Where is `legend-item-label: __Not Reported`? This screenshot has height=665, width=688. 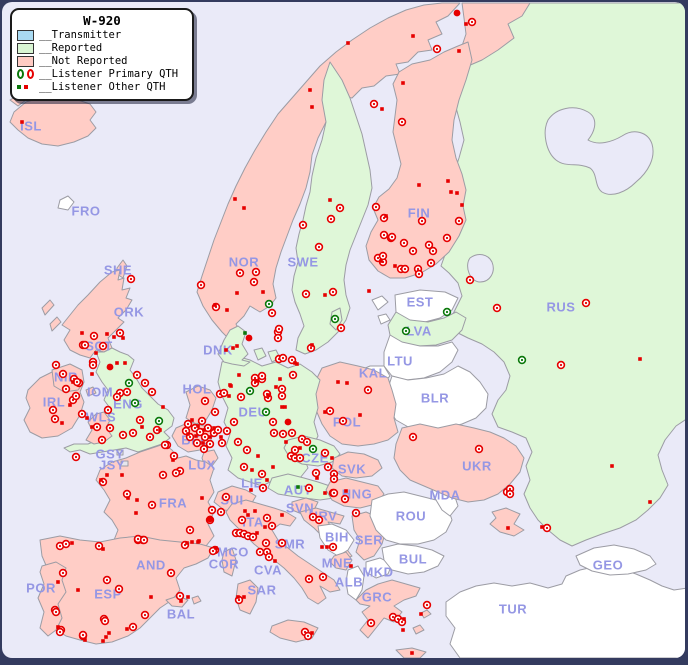
legend-item-label: __Not Reported is located at coordinates (83, 61).